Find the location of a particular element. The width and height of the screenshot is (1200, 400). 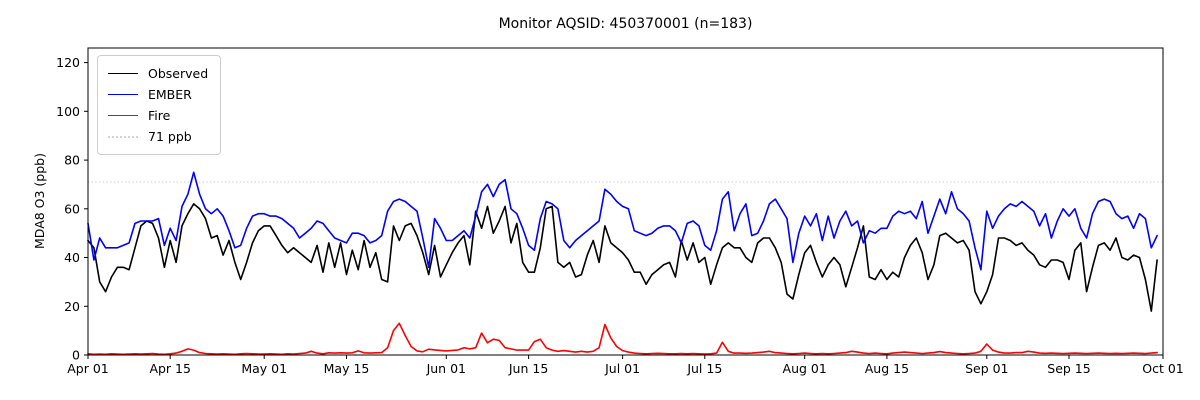

x-tick-label: Jun 01 is located at coordinates (446, 368).